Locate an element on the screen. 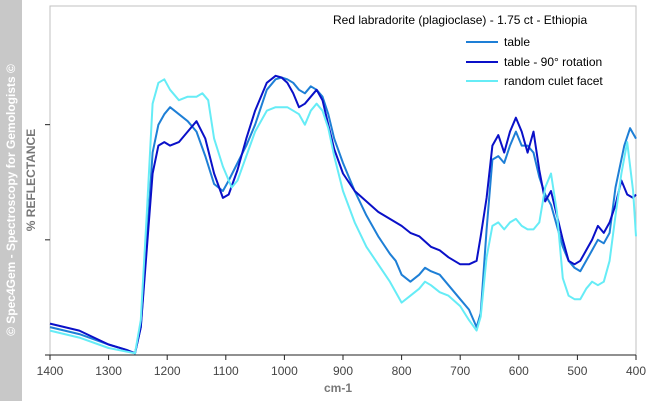  legend-label-culet: random culet facet is located at coordinates (553, 81).